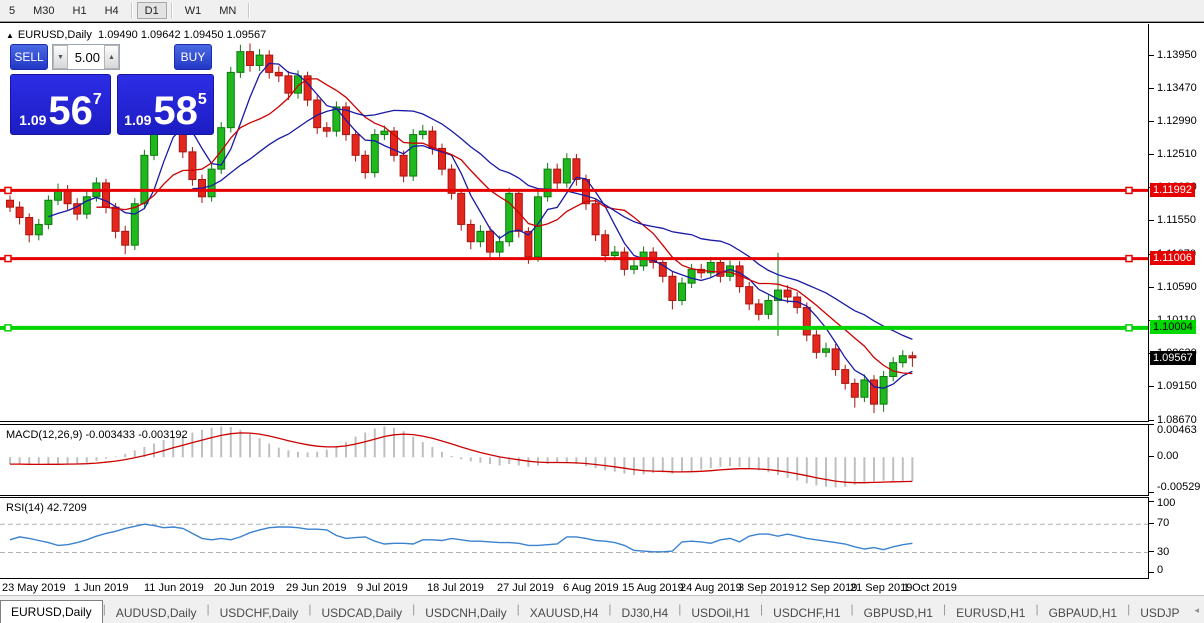  What do you see at coordinates (1160, 613) in the screenshot?
I see `chart-tab-usdjp: USDJP` at bounding box center [1160, 613].